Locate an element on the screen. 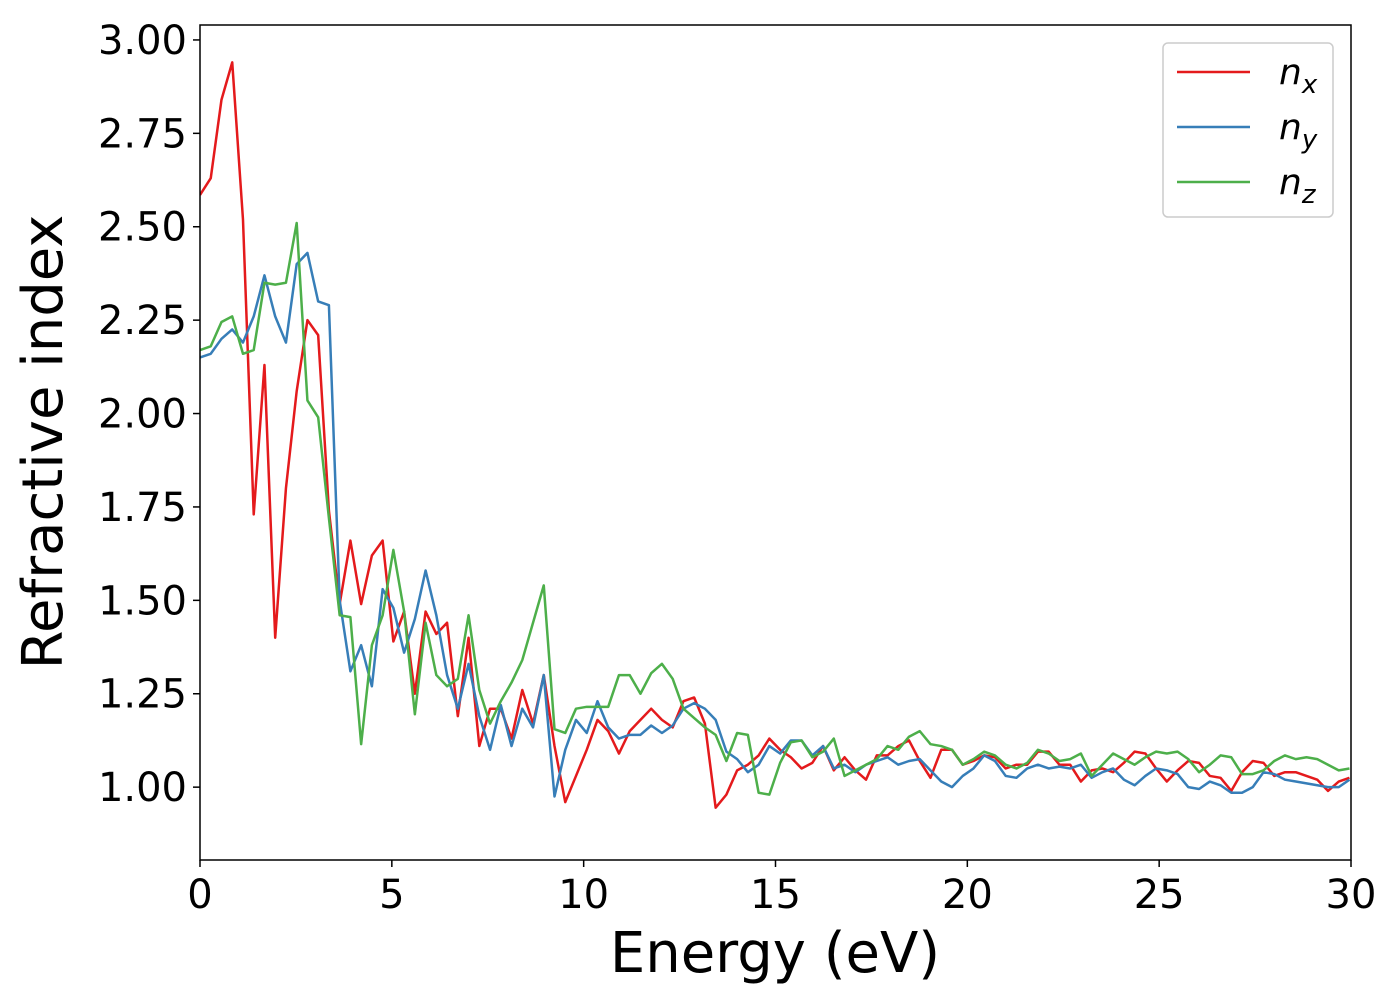 This screenshot has height=1000, width=1400. y-tick-label: 1.75 is located at coordinates (142, 508).